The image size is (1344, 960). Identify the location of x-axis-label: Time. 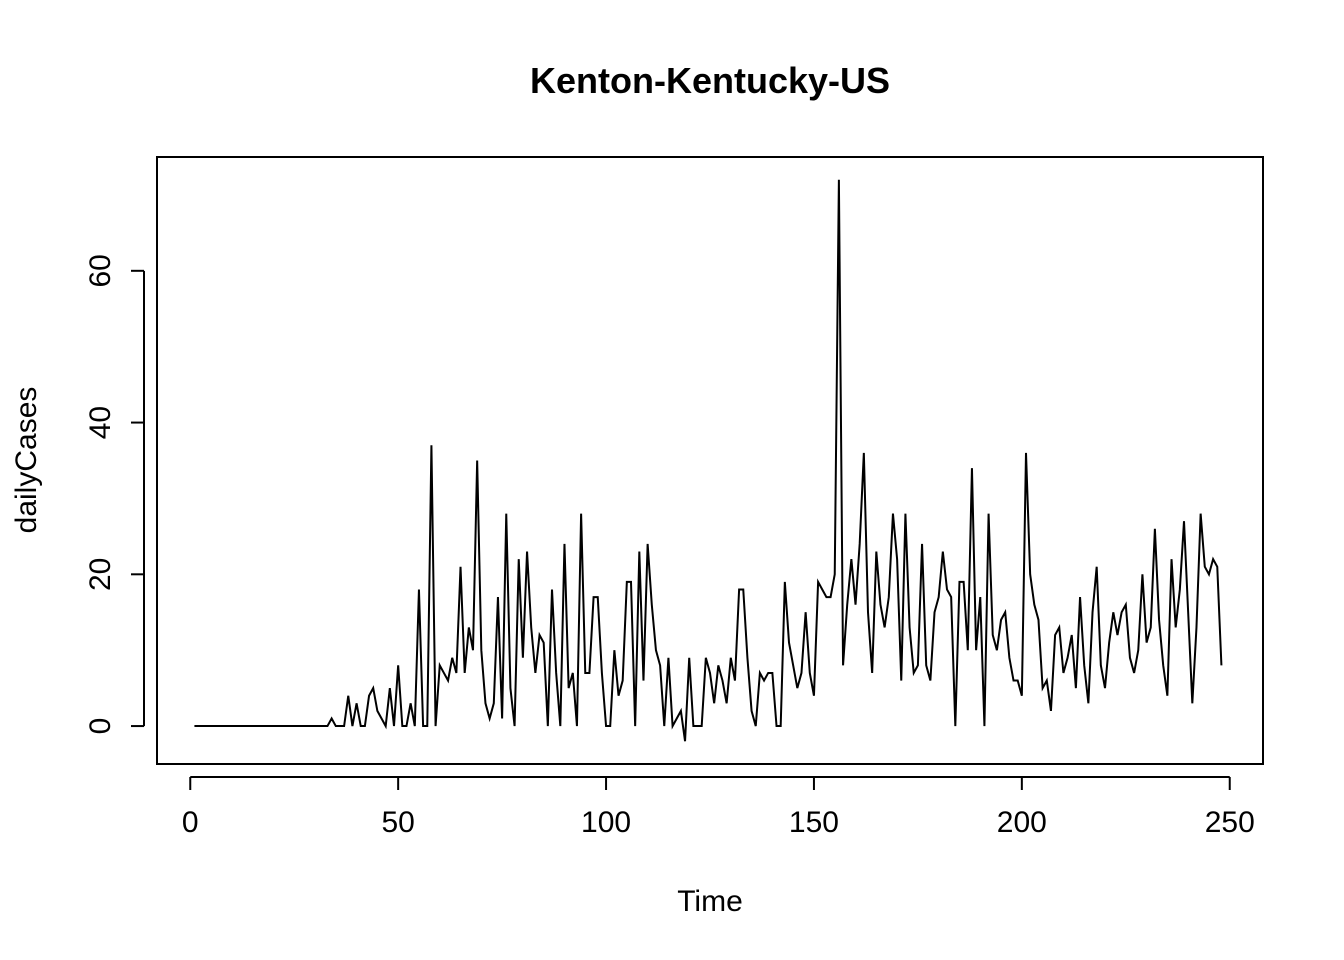
(710, 901).